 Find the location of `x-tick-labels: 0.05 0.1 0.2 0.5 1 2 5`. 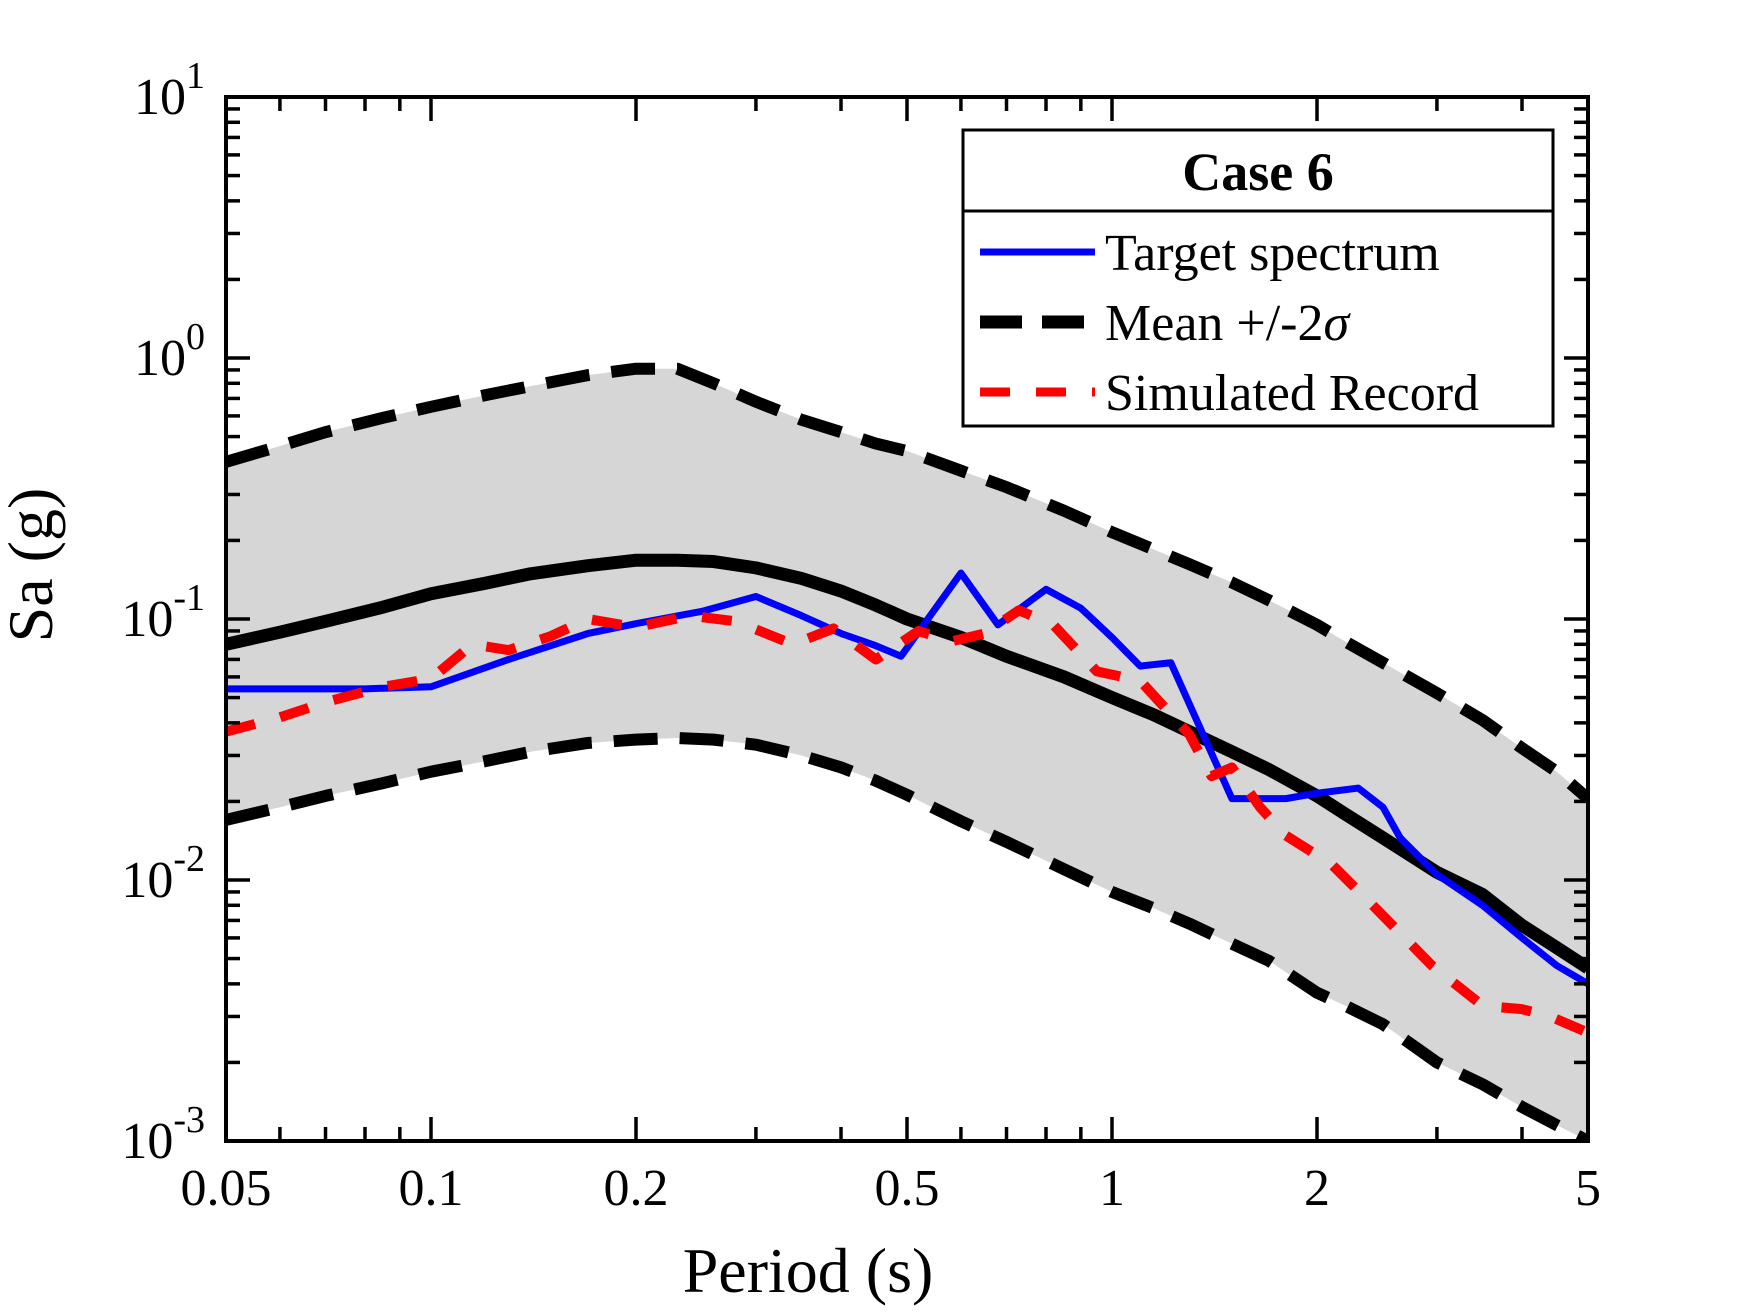

x-tick-labels: 0.05 0.1 0.2 0.5 1 2 5 is located at coordinates (891, 1188).